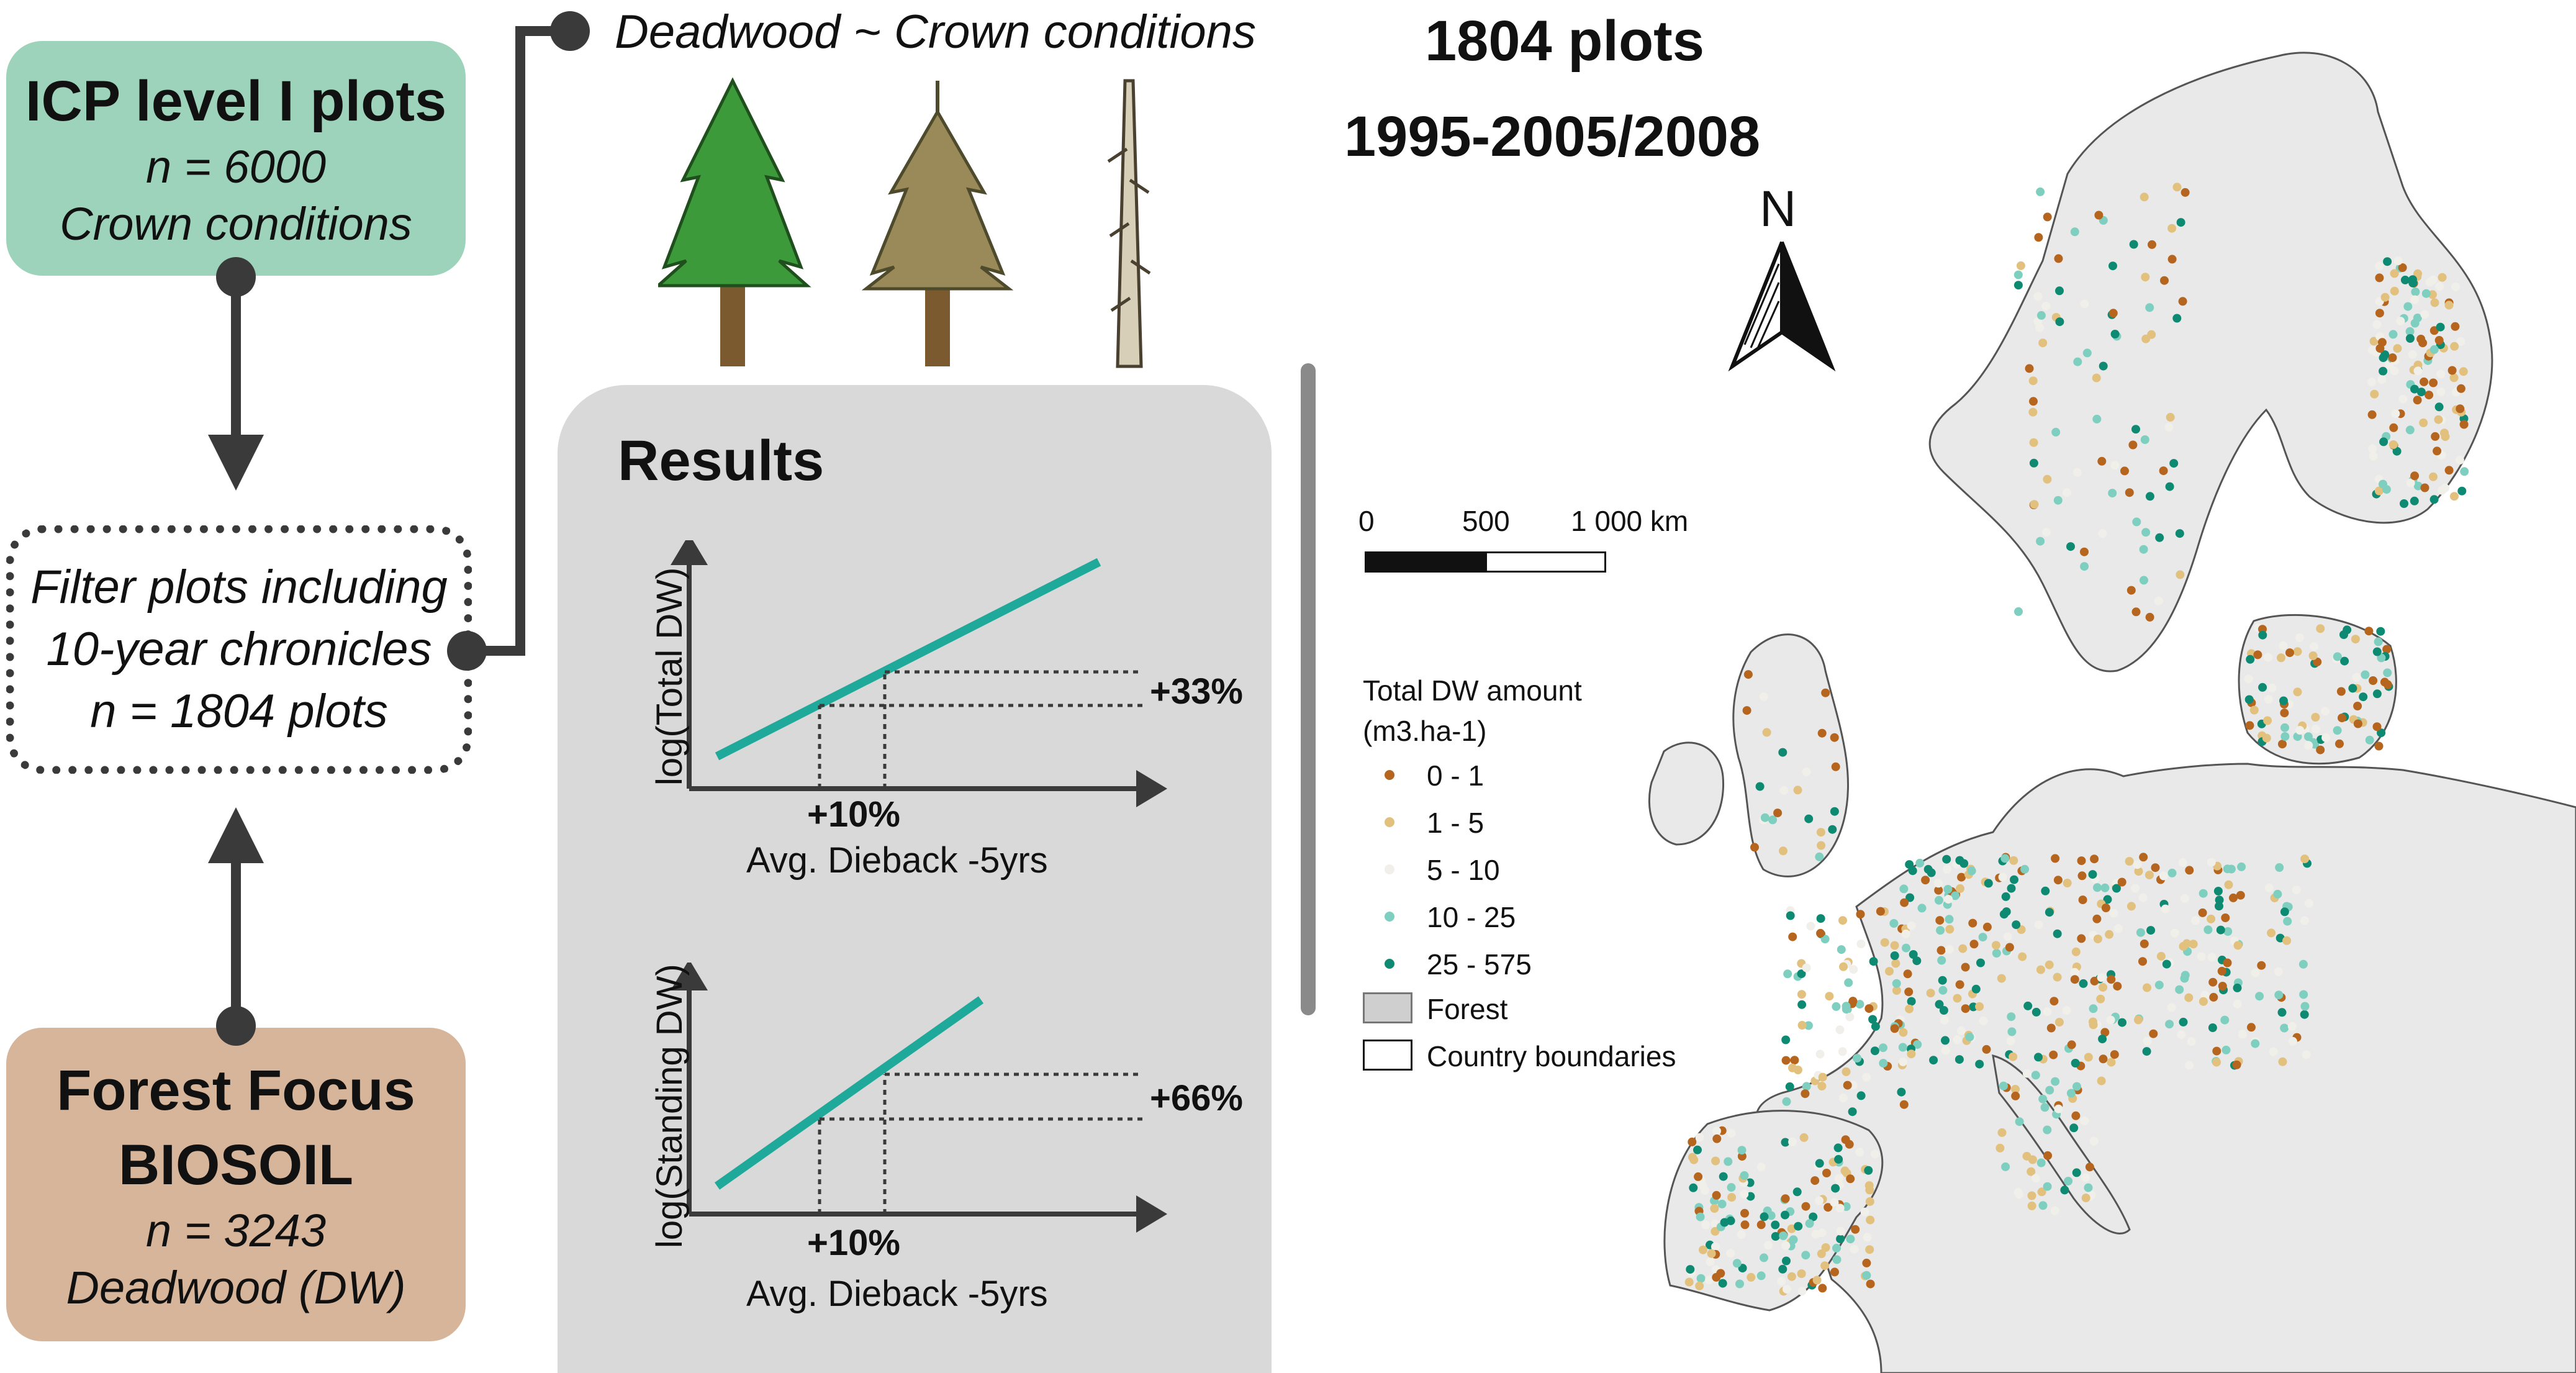 The height and width of the screenshot is (1373, 2576). Describe the element at coordinates (908, 659) in the screenshot. I see `trend-line` at that location.